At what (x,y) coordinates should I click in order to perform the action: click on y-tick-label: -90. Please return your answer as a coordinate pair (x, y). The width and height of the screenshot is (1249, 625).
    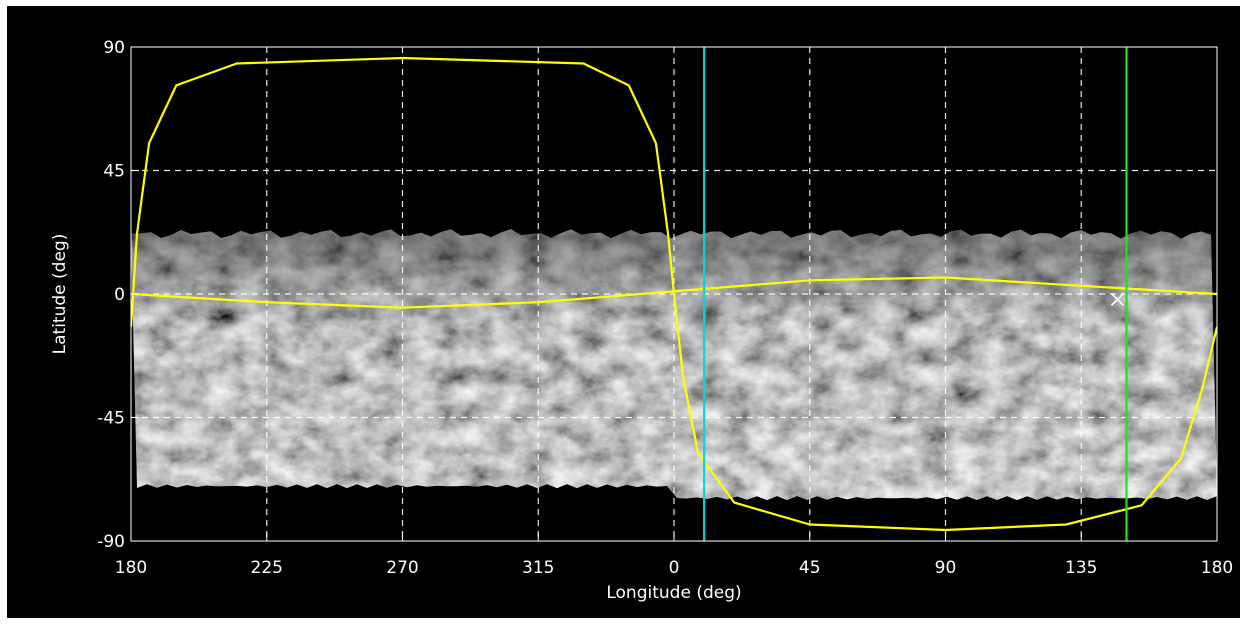
    Looking at the image, I should click on (111, 542).